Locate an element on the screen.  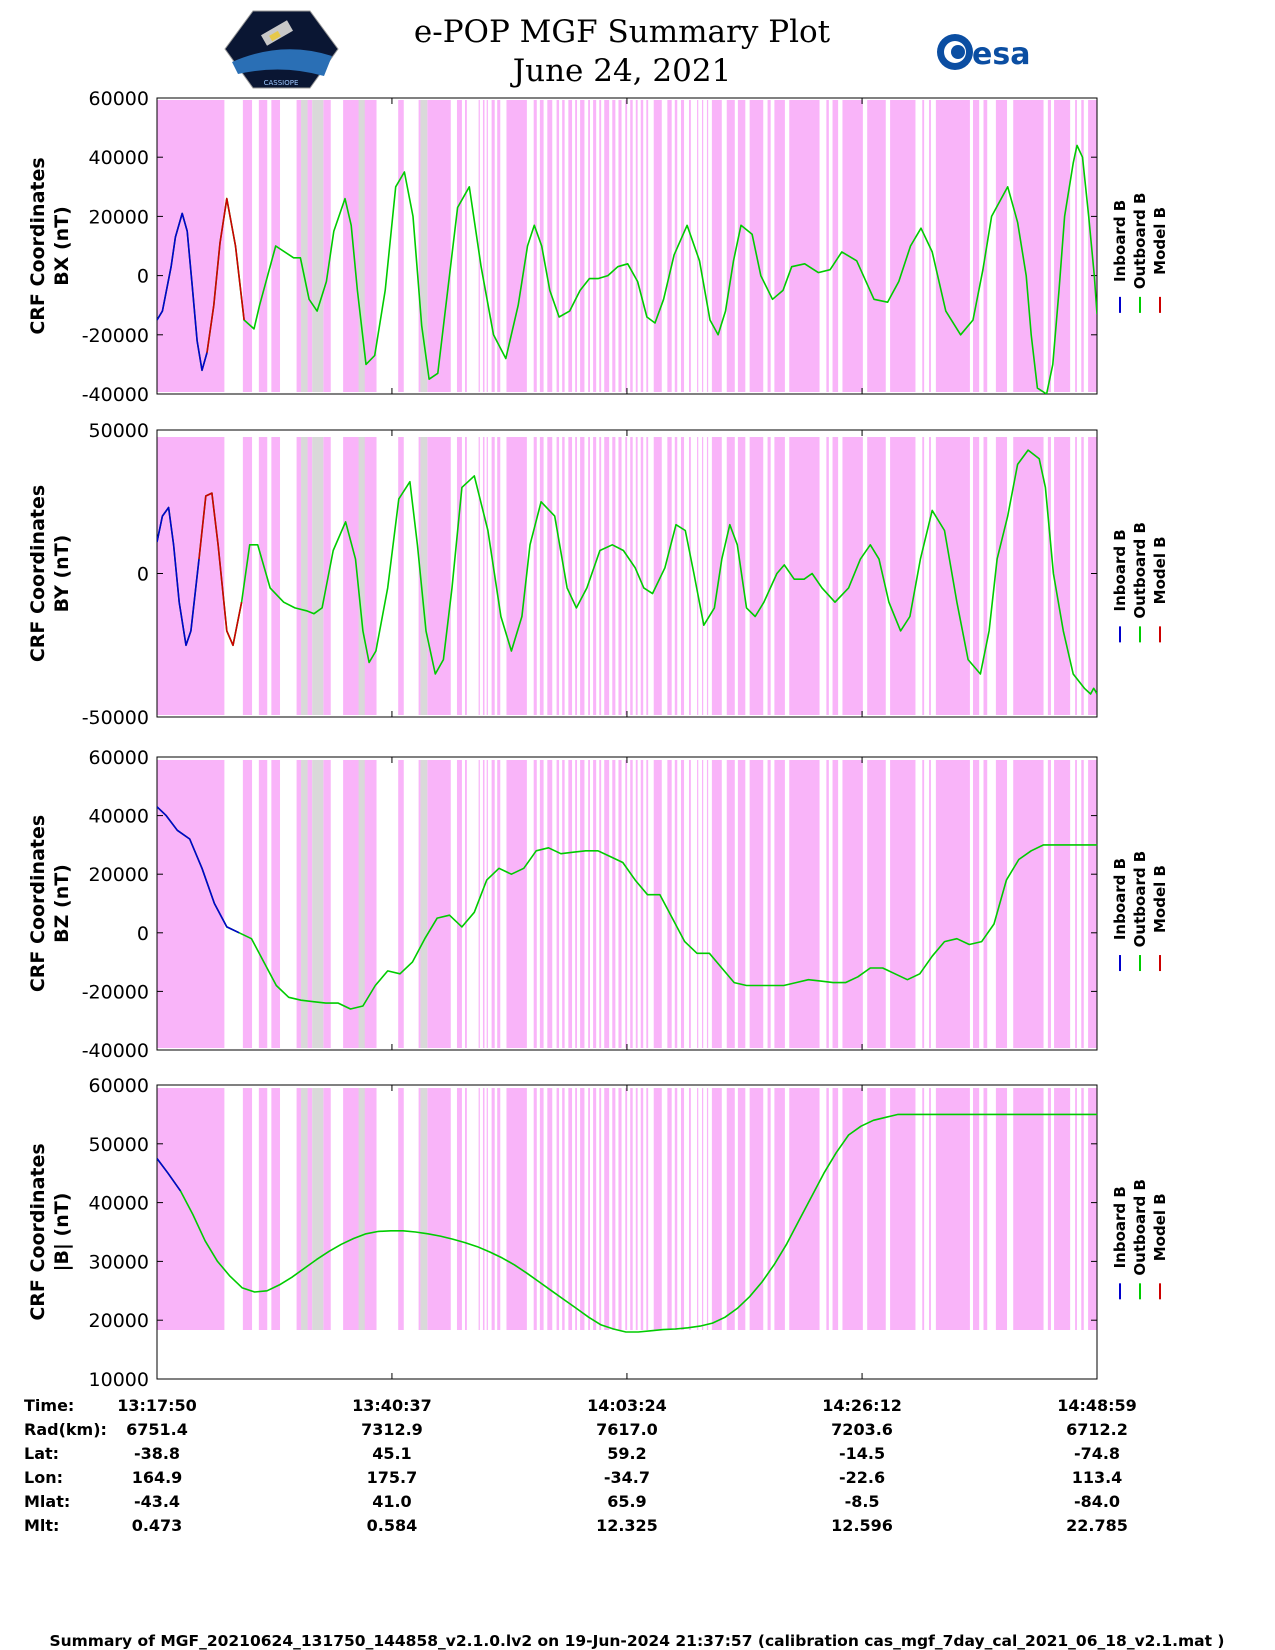
shaded-intervals is located at coordinates (627, 904).